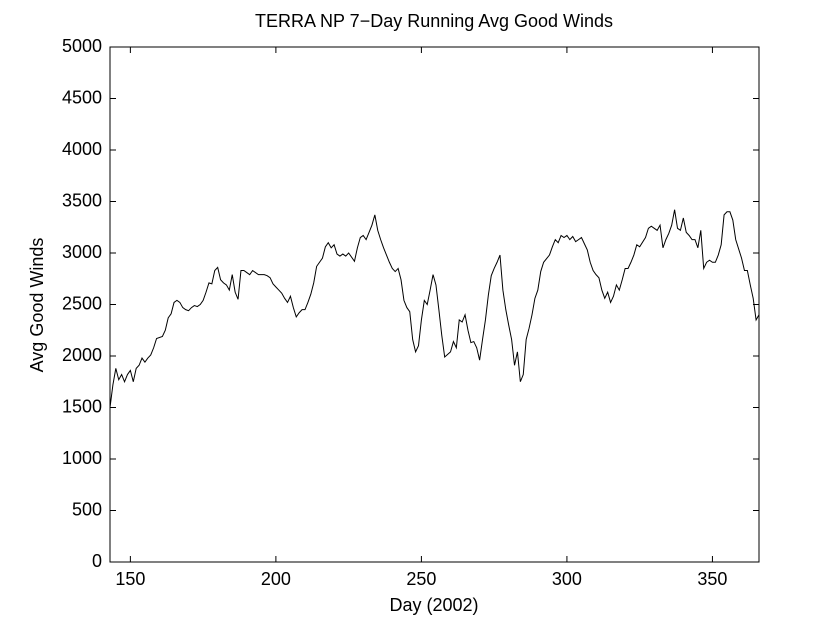 The height and width of the screenshot is (631, 840). I want to click on y-tick-label: 5000, so click(82, 46).